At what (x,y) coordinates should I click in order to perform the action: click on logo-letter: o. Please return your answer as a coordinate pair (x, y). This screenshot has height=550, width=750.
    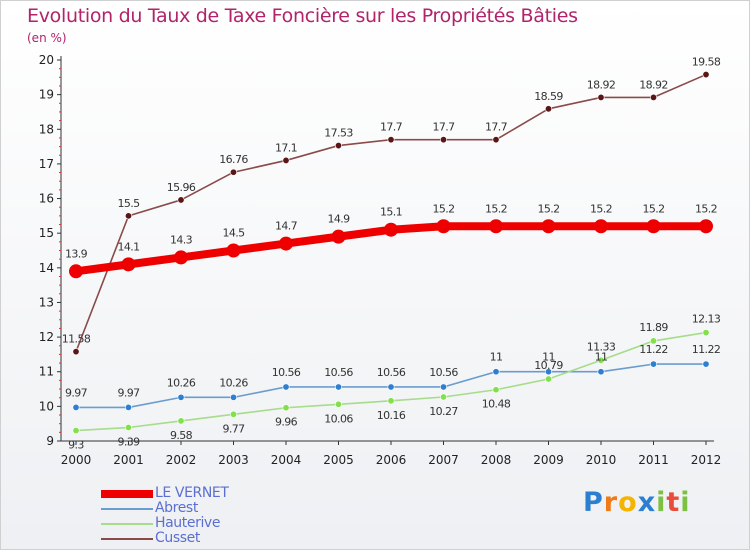
    Looking at the image, I should click on (628, 502).